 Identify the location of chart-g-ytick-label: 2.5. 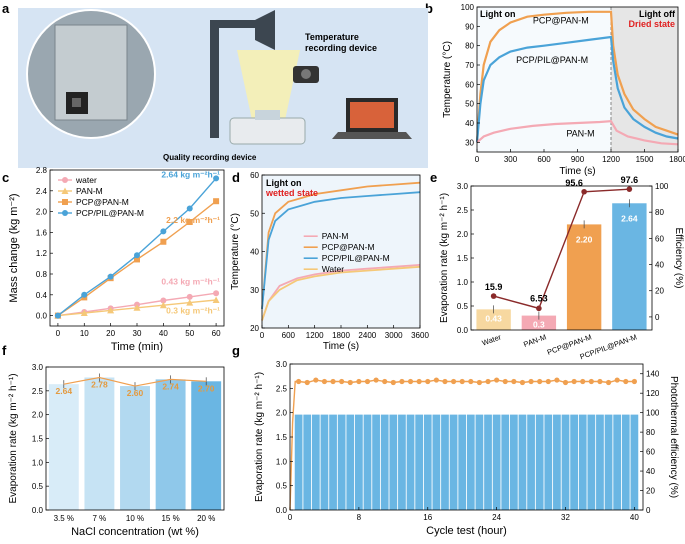
(282, 388).